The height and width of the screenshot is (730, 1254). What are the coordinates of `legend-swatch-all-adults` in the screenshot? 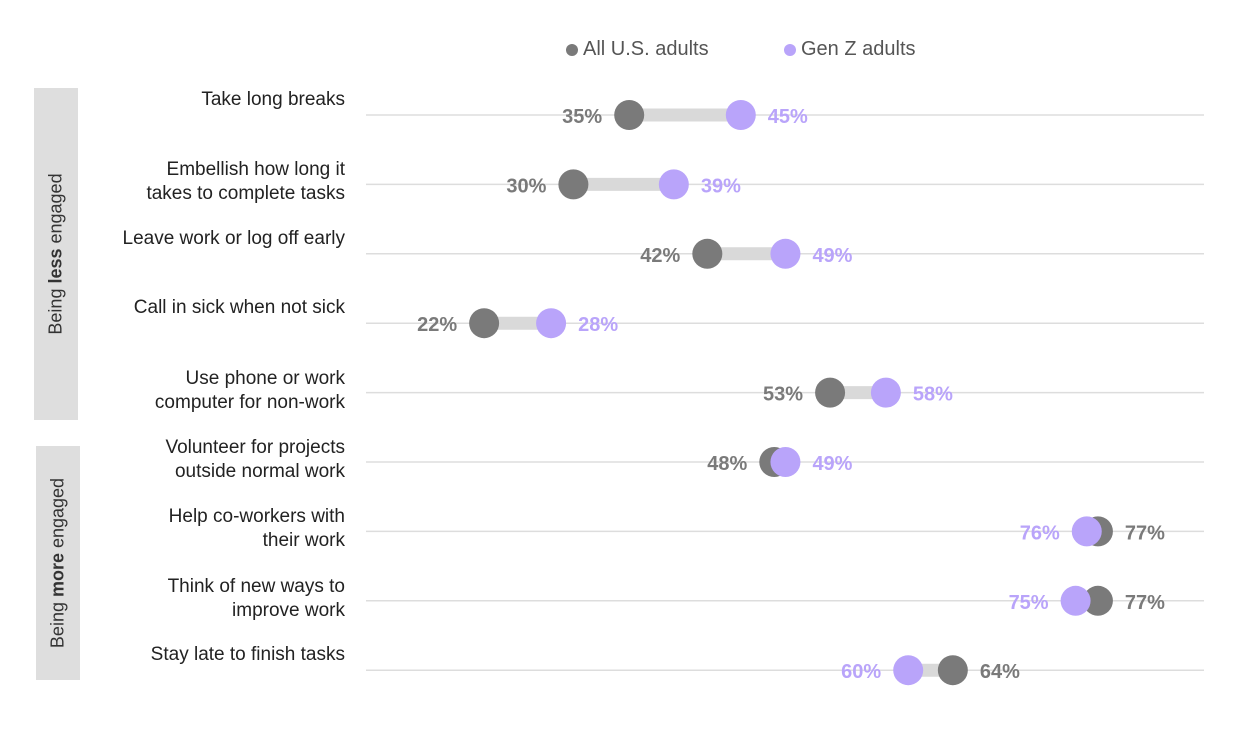 It's located at (572, 49).